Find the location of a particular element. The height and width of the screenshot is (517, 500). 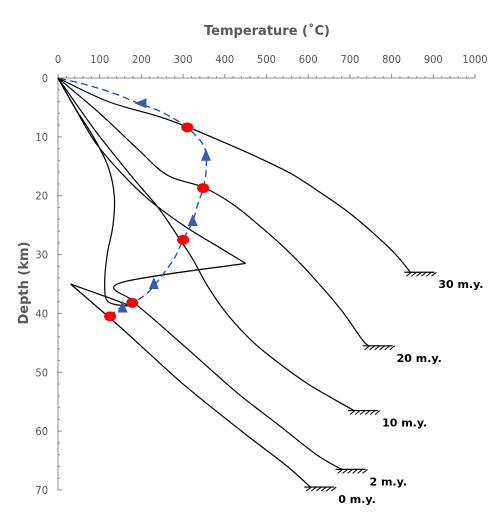

x-tick-label: 0 is located at coordinates (58, 59).